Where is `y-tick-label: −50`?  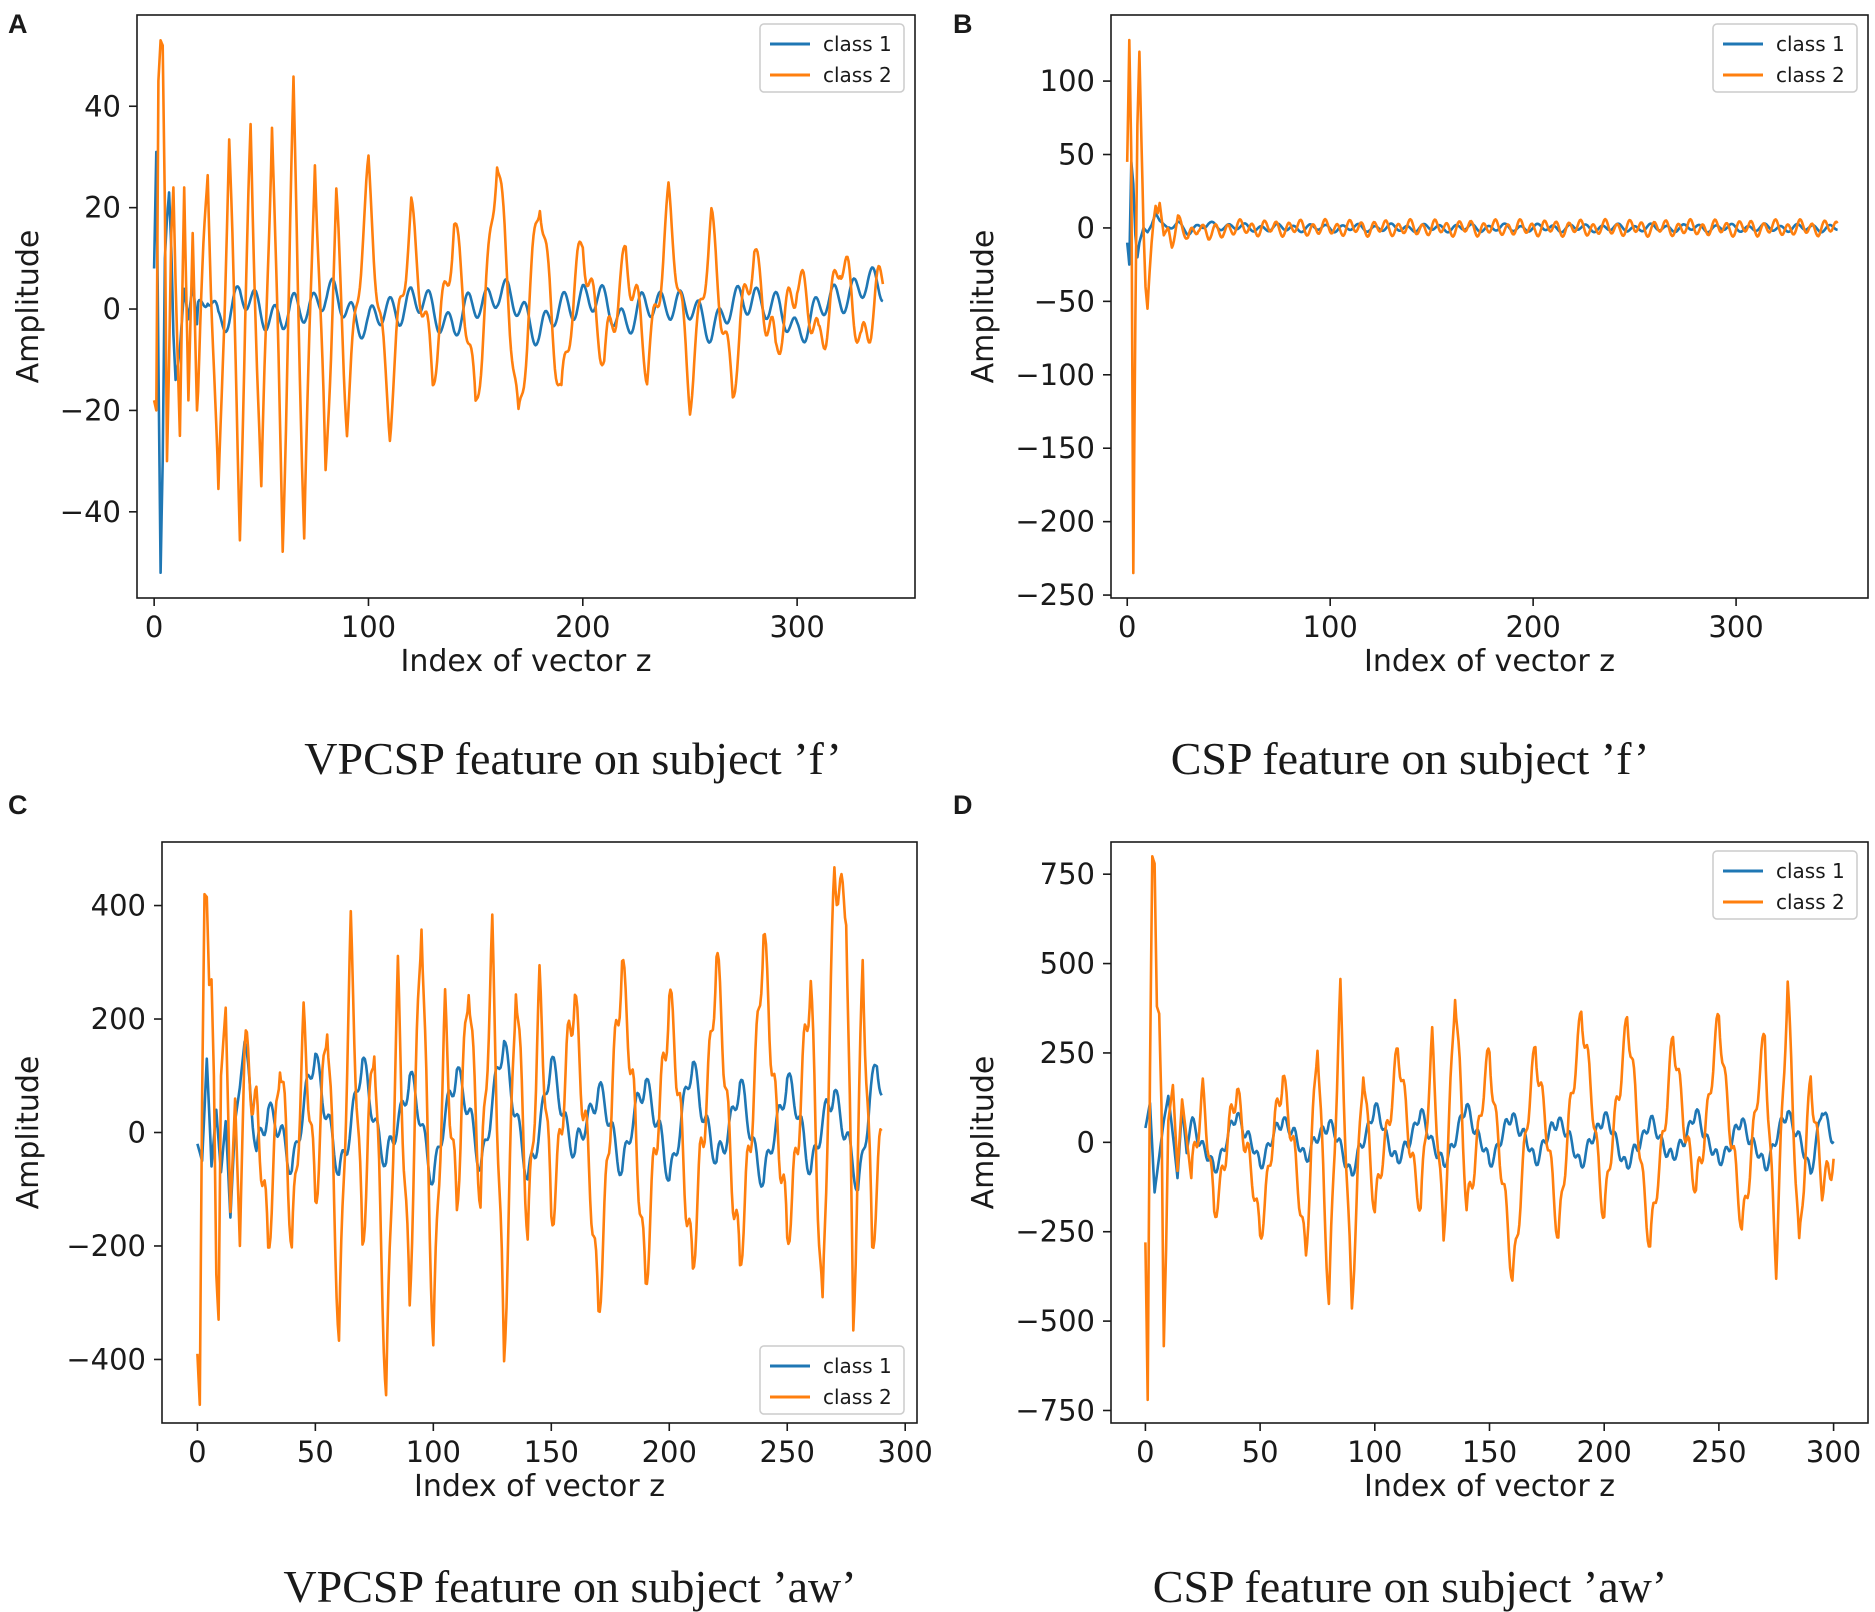
y-tick-label: −50 is located at coordinates (1064, 301).